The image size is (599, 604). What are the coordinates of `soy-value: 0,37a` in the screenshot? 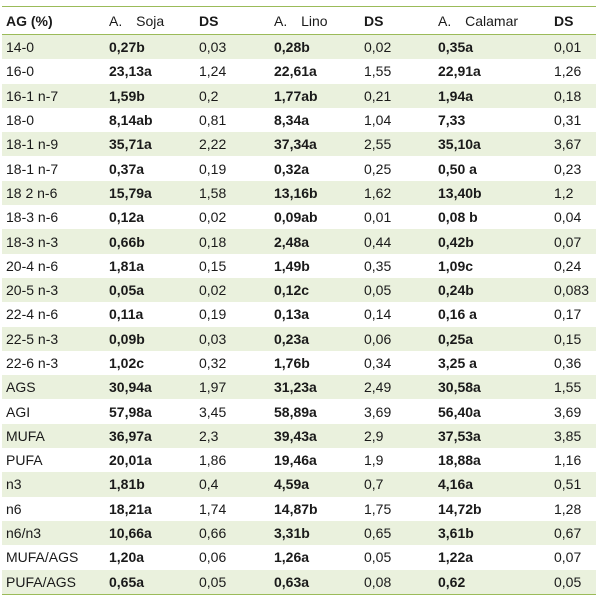 It's located at (127, 168).